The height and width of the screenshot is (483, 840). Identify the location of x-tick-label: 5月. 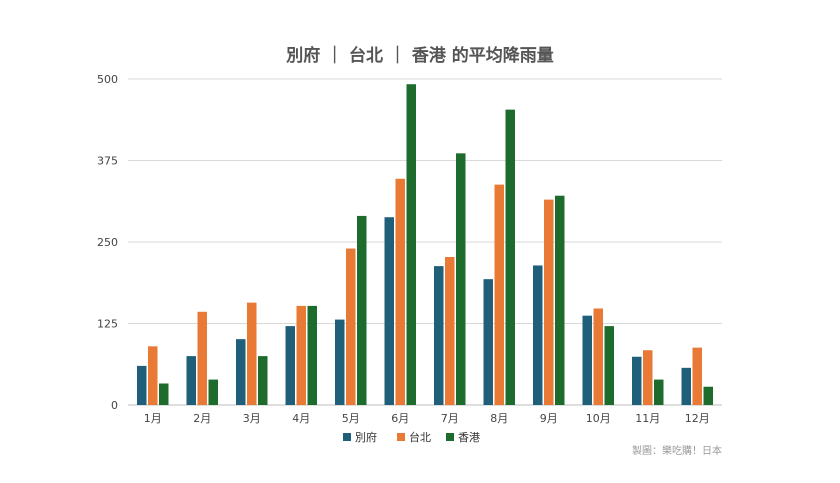
(351, 418).